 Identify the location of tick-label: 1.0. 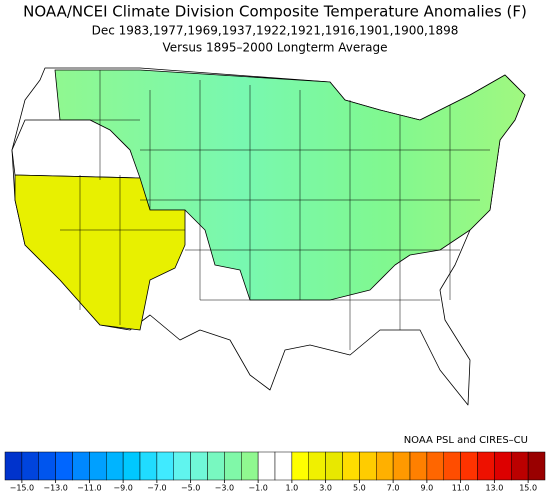
(292, 488).